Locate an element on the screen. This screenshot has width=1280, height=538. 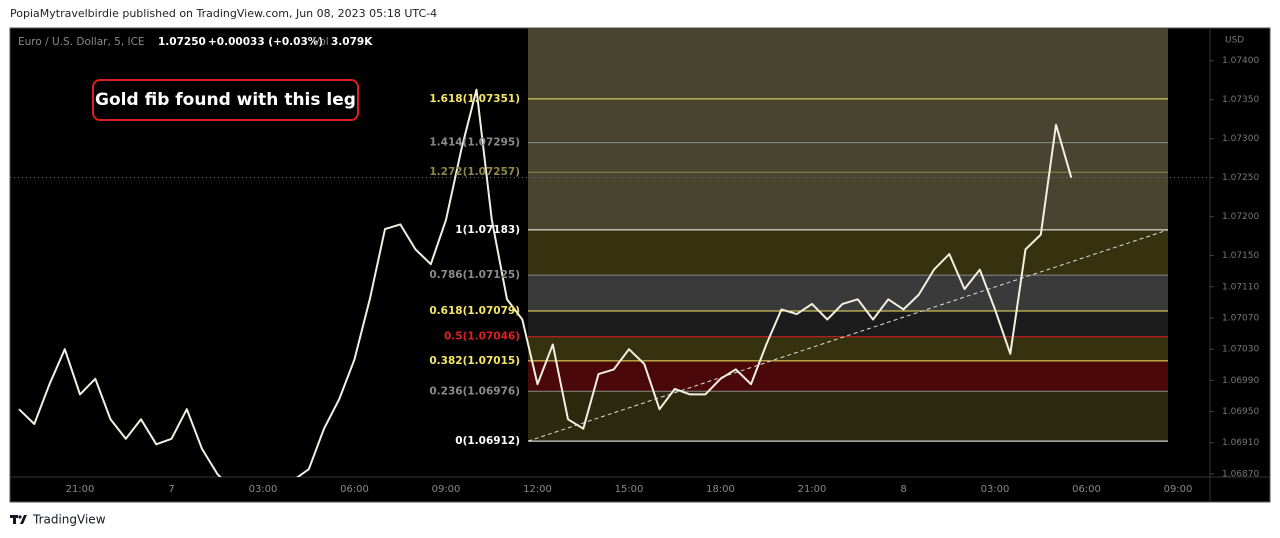
x-tick-label: 15:00 is located at coordinates (629, 489).